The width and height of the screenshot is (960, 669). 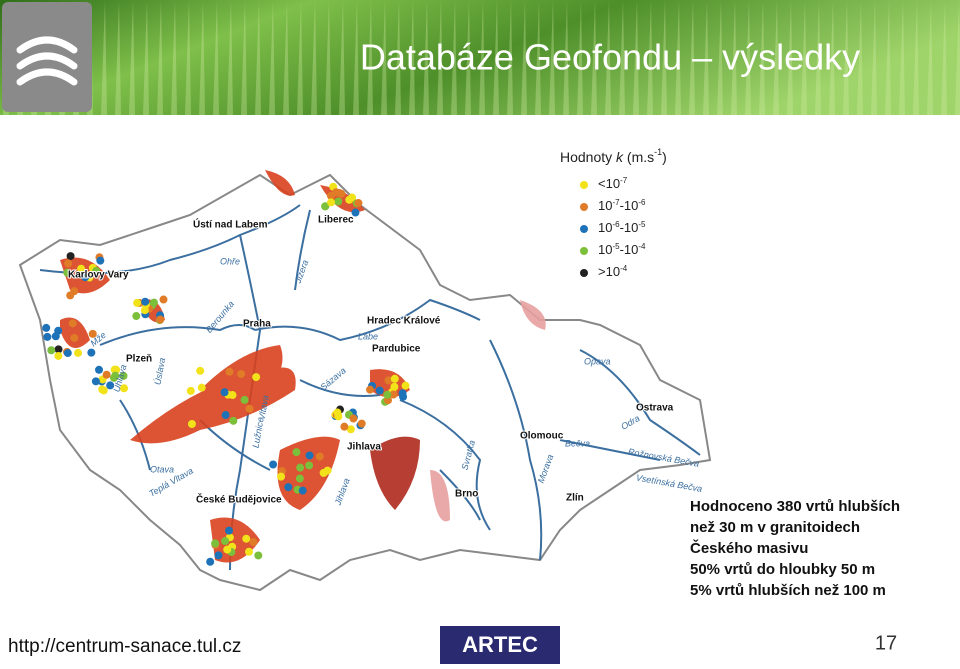 What do you see at coordinates (605, 205) in the screenshot?
I see `legend-label-part: 10` at bounding box center [605, 205].